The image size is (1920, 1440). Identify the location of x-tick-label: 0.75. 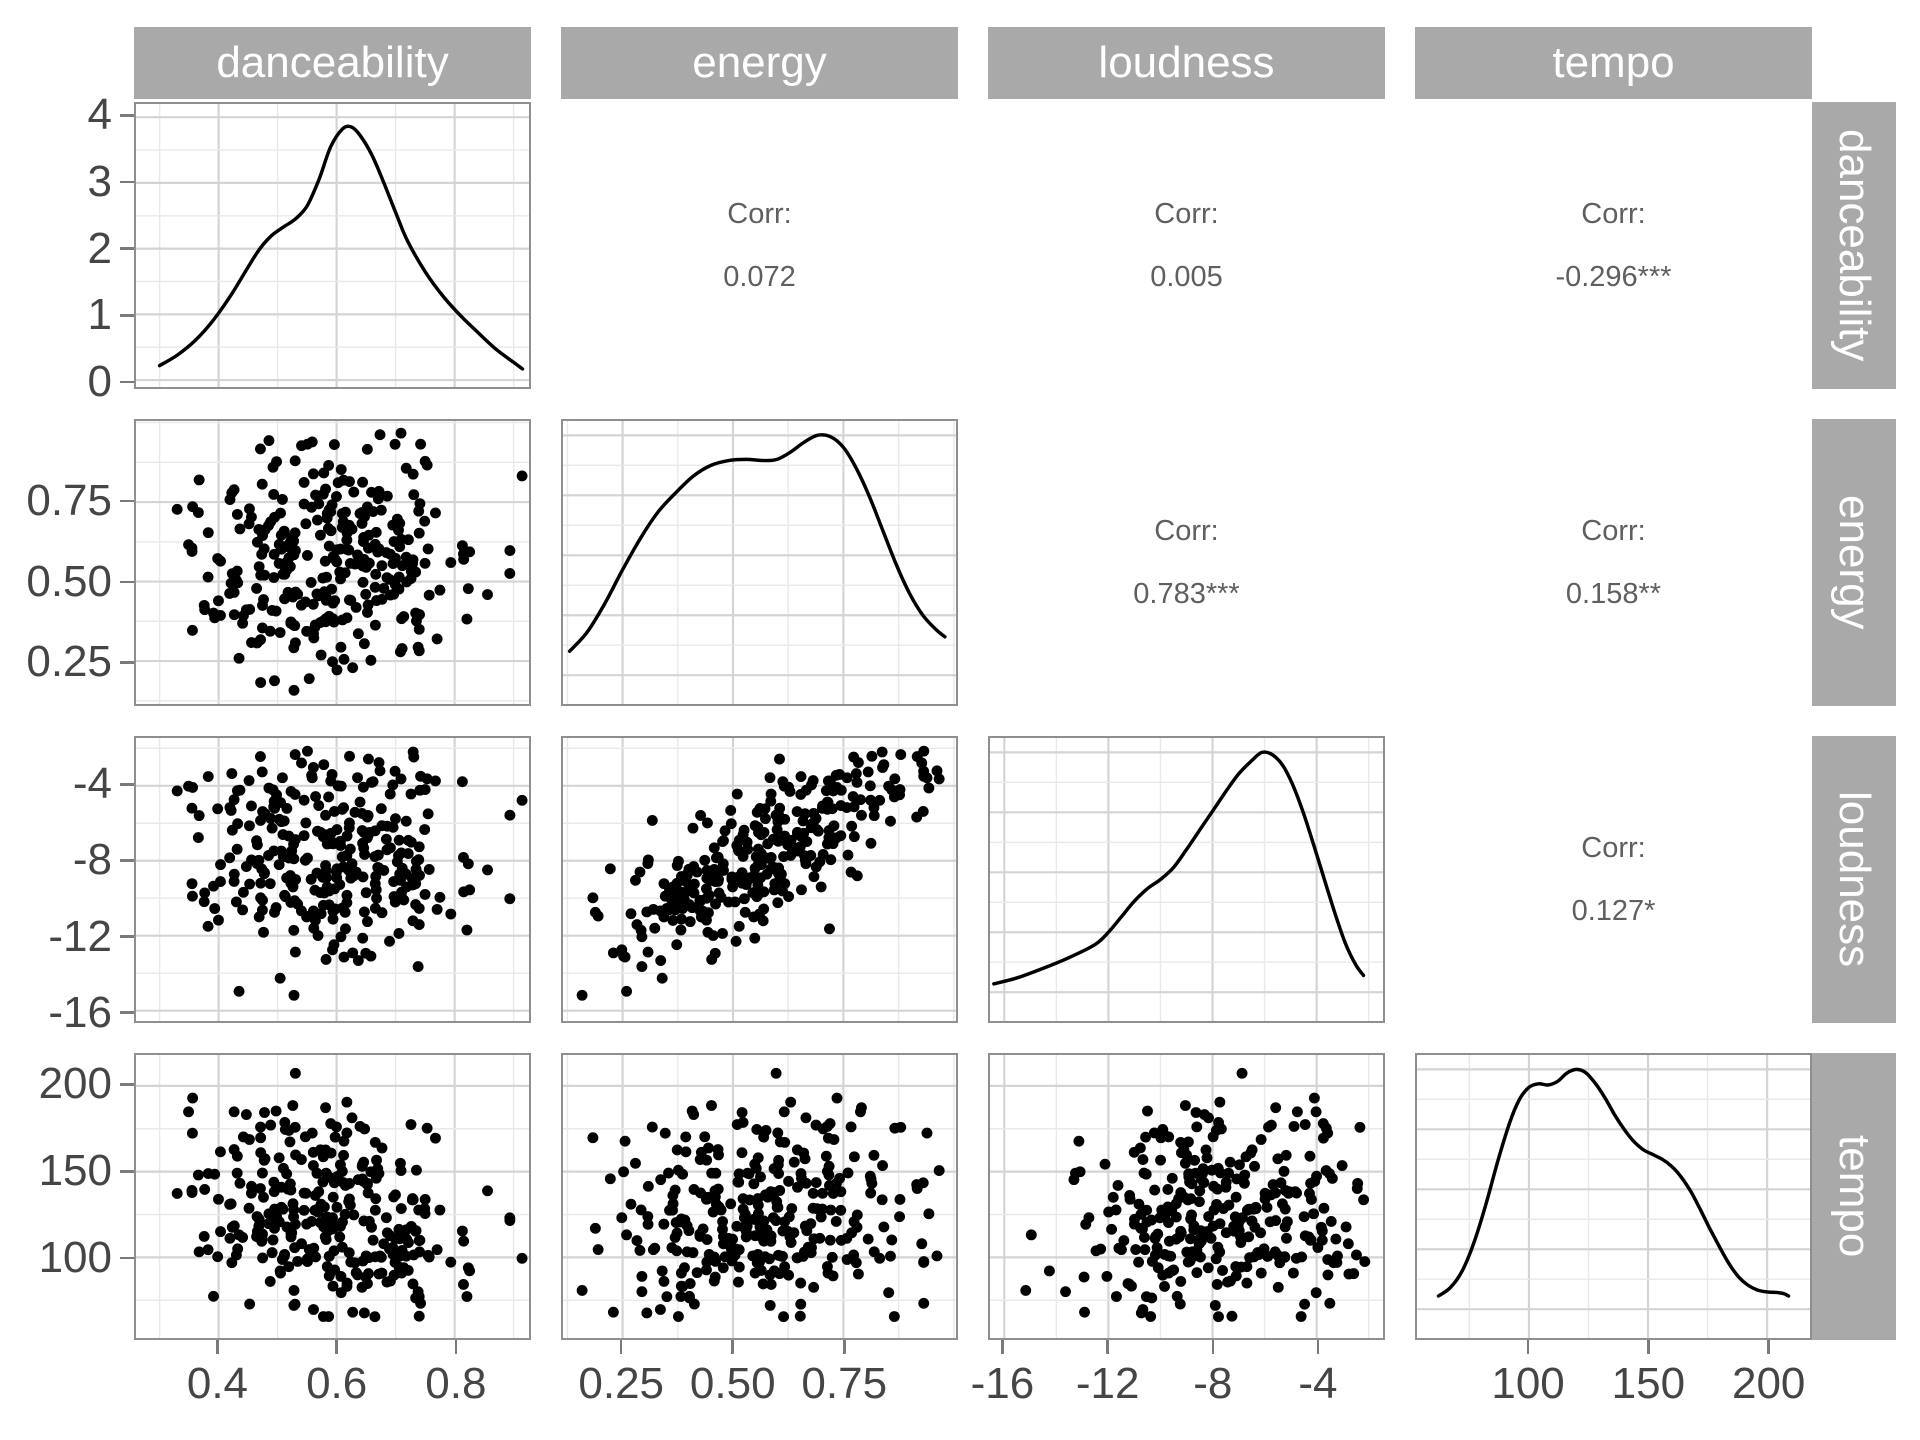
(844, 1383).